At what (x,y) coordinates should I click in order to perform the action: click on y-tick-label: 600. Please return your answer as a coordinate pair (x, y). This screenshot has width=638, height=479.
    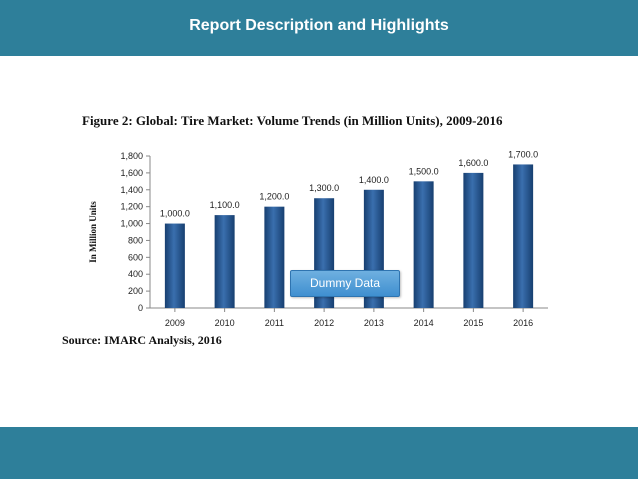
    Looking at the image, I should click on (135, 257).